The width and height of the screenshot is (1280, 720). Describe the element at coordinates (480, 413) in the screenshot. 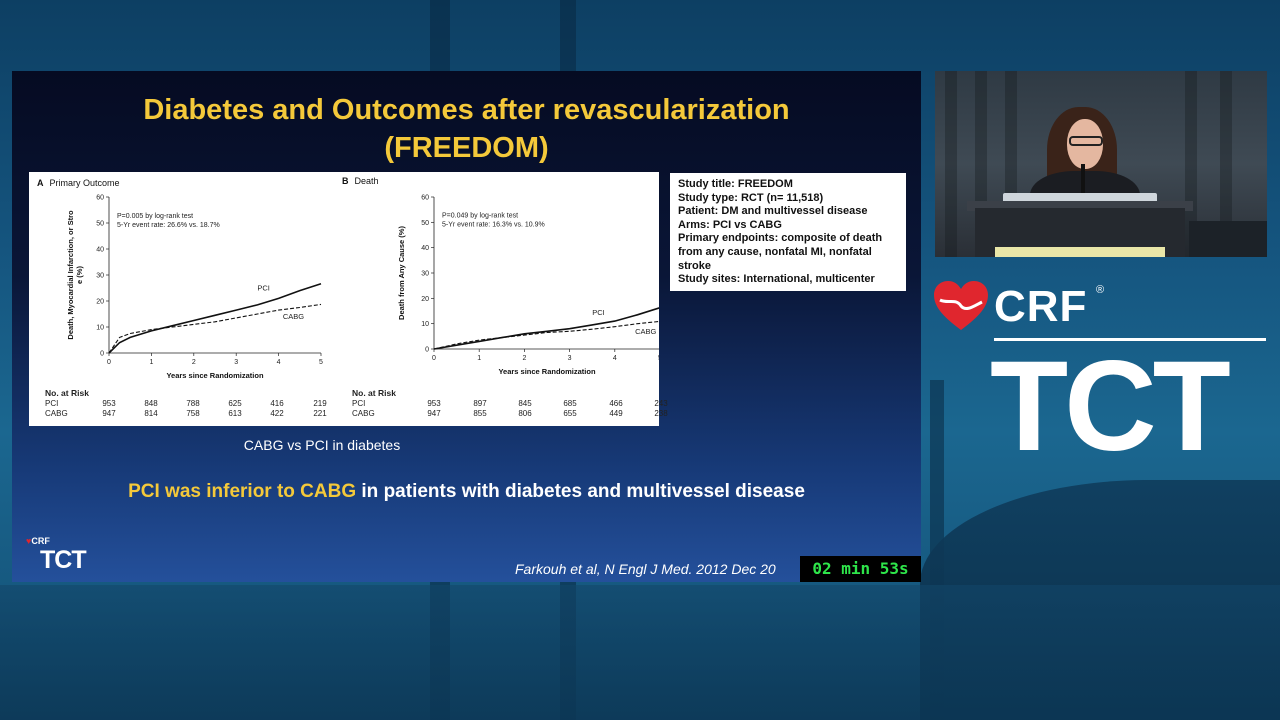

I see `risk-table-cell: 855` at that location.